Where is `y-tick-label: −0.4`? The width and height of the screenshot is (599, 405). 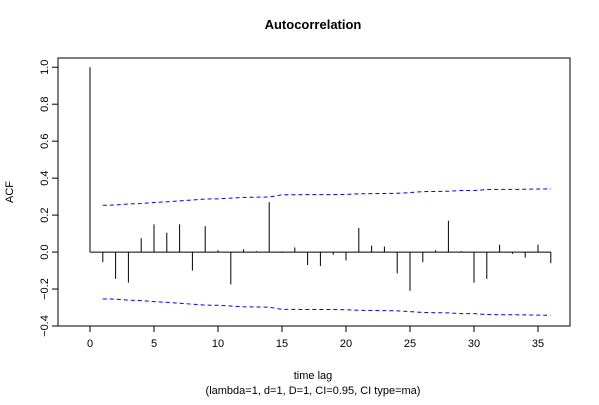
y-tick-label: −0.4 is located at coordinates (45, 326).